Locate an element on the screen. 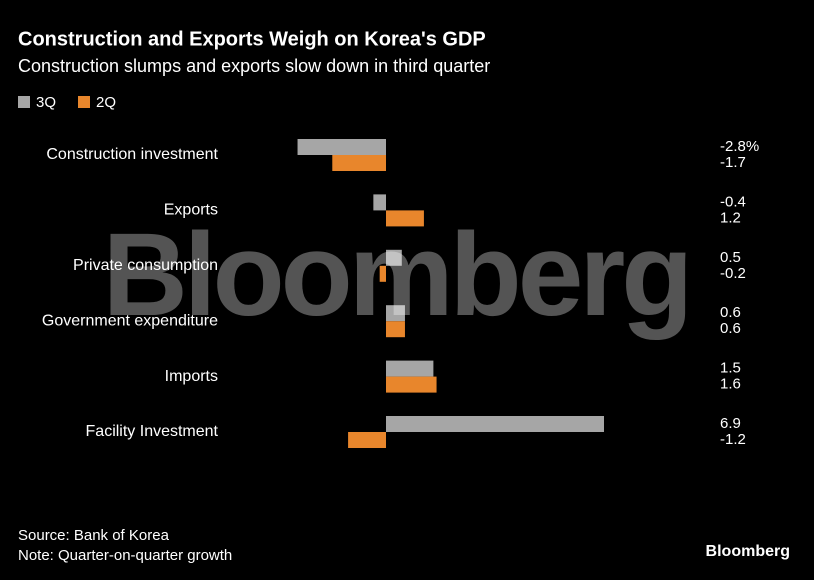  value-label: -2.8% is located at coordinates (739, 146).